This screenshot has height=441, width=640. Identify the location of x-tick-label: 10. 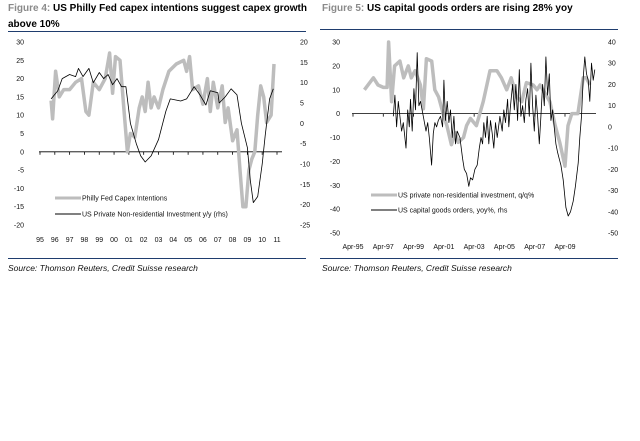
(262, 240).